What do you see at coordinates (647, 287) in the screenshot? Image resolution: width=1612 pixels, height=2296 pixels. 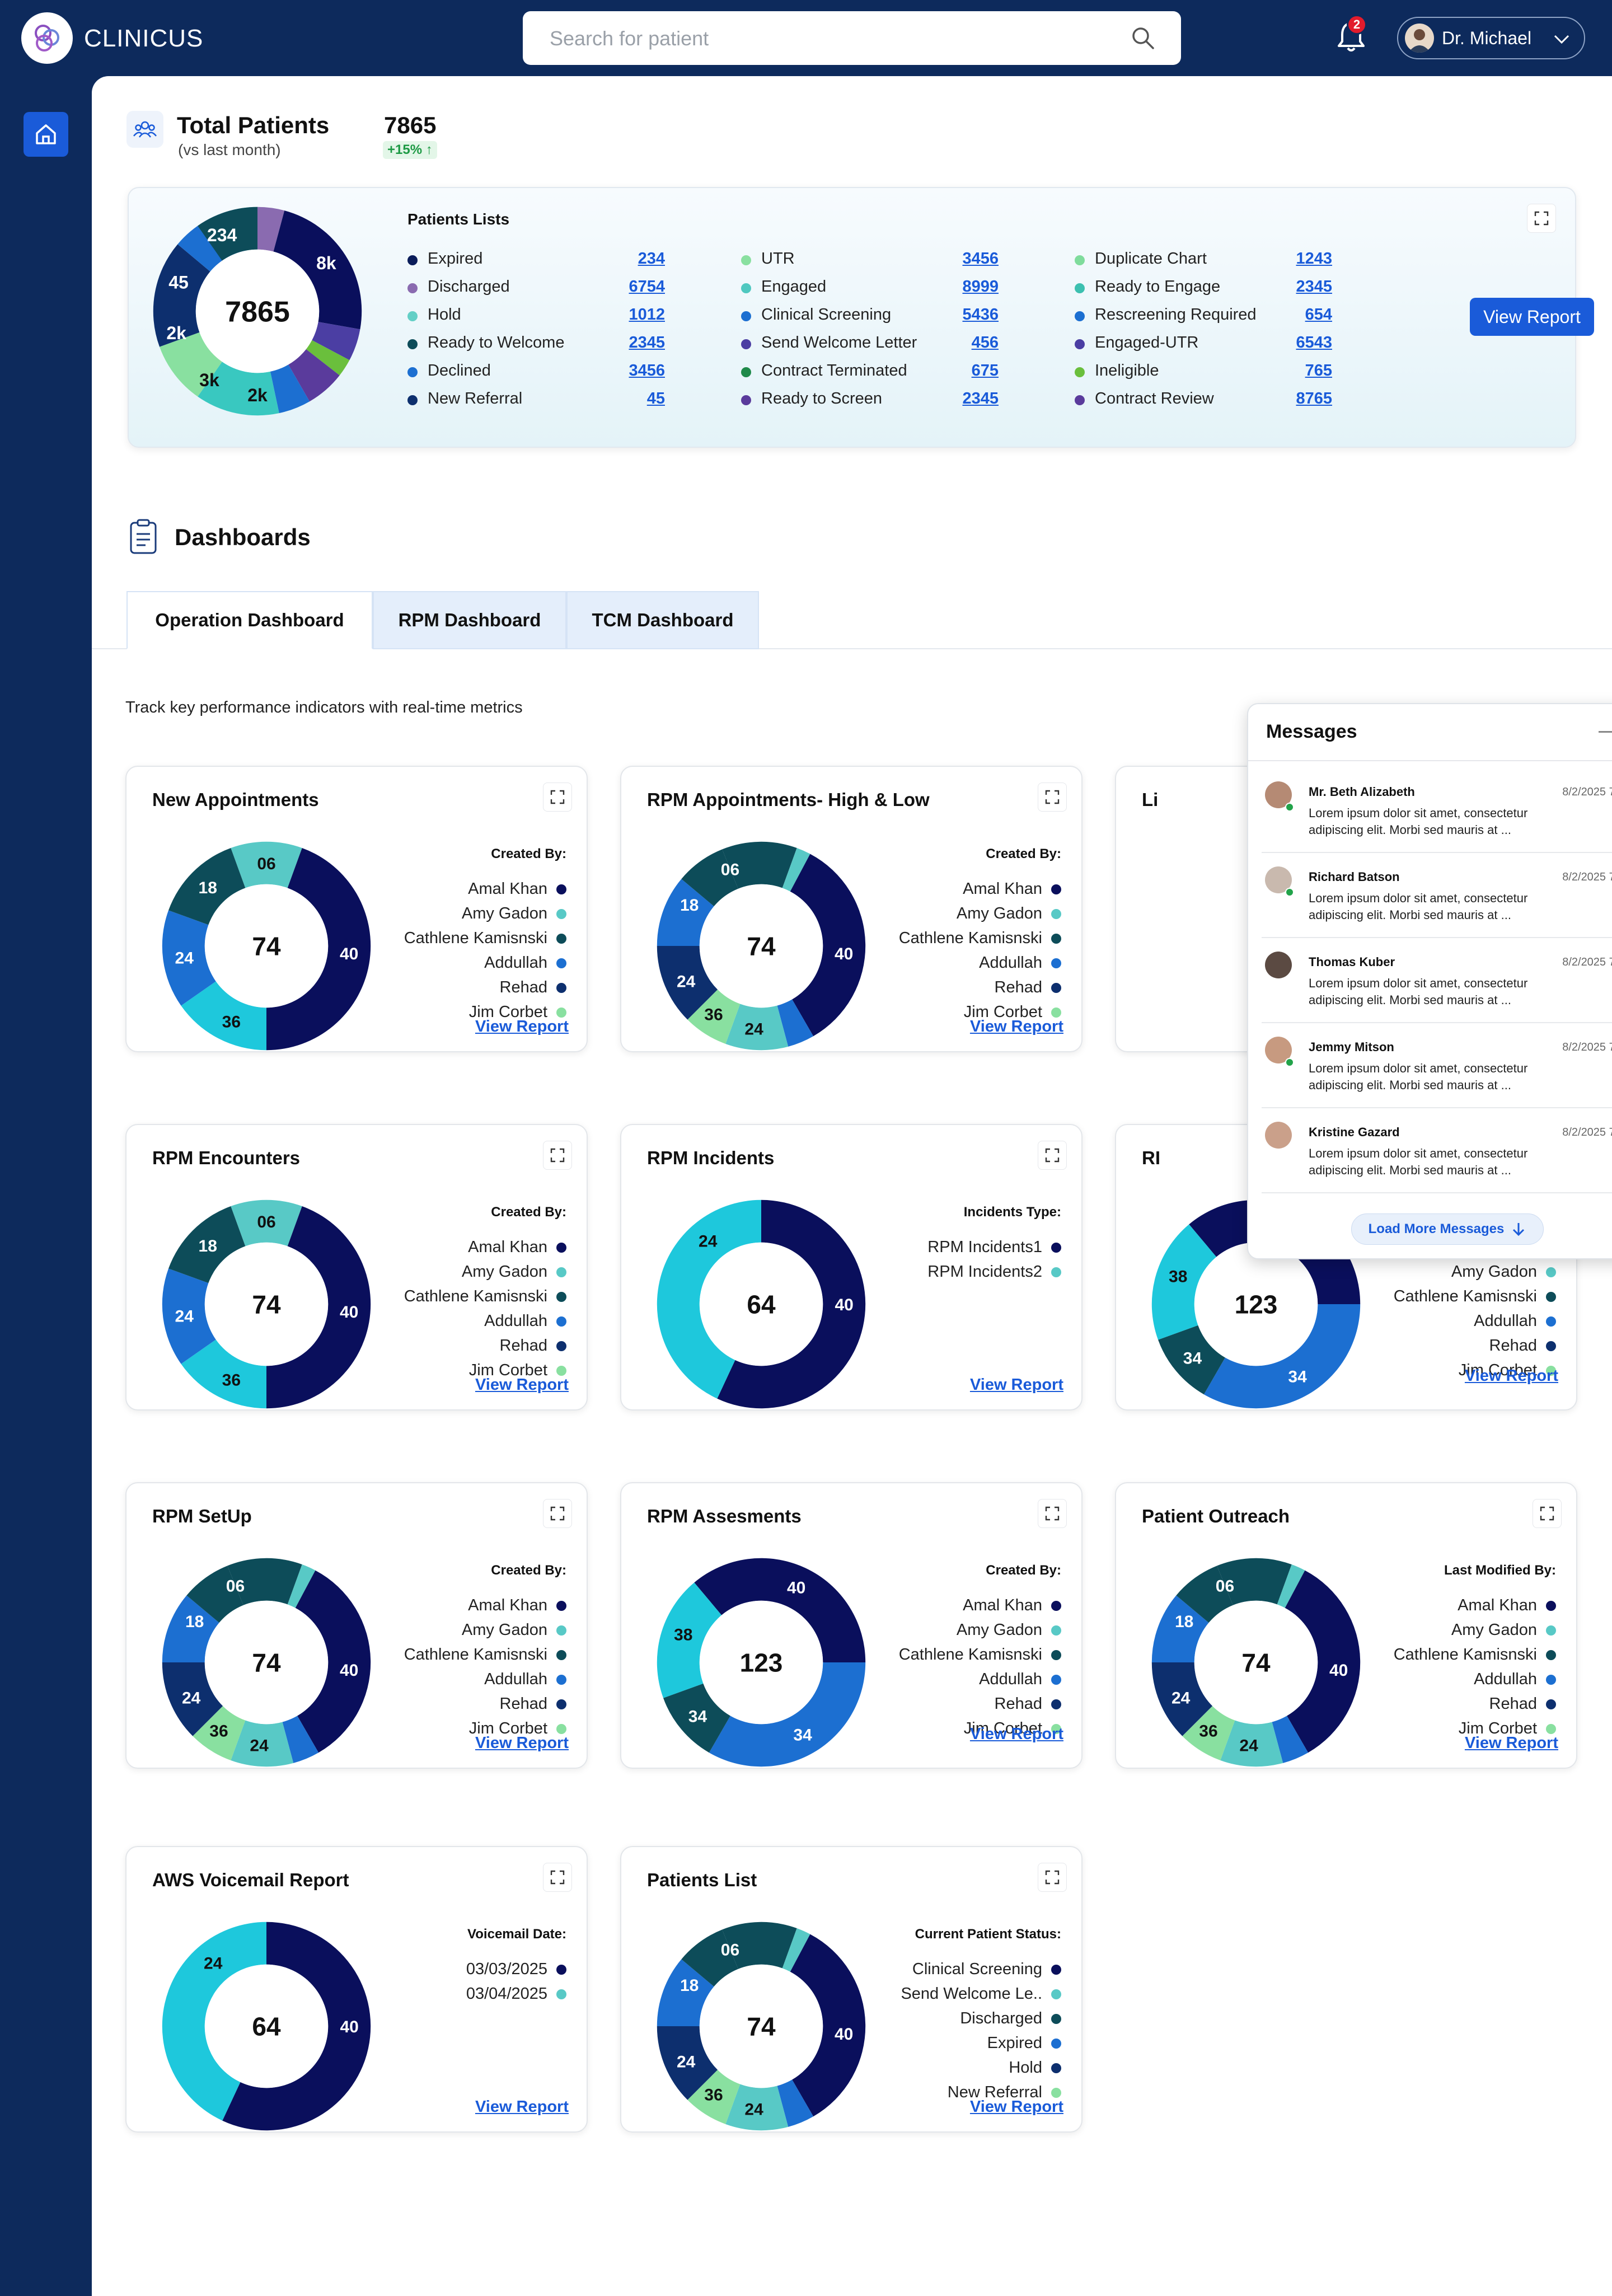 I see `item-value-link: 6754` at bounding box center [647, 287].